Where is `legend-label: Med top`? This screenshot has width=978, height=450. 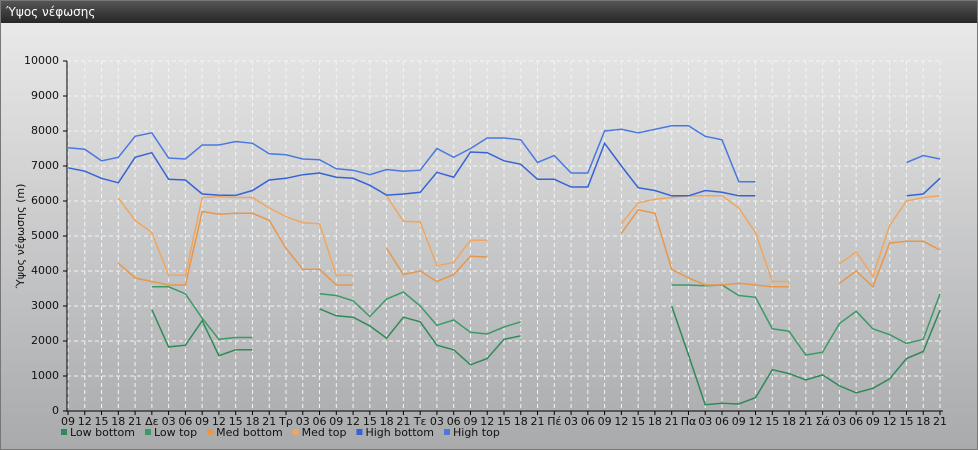
legend-label: Med top is located at coordinates (324, 432).